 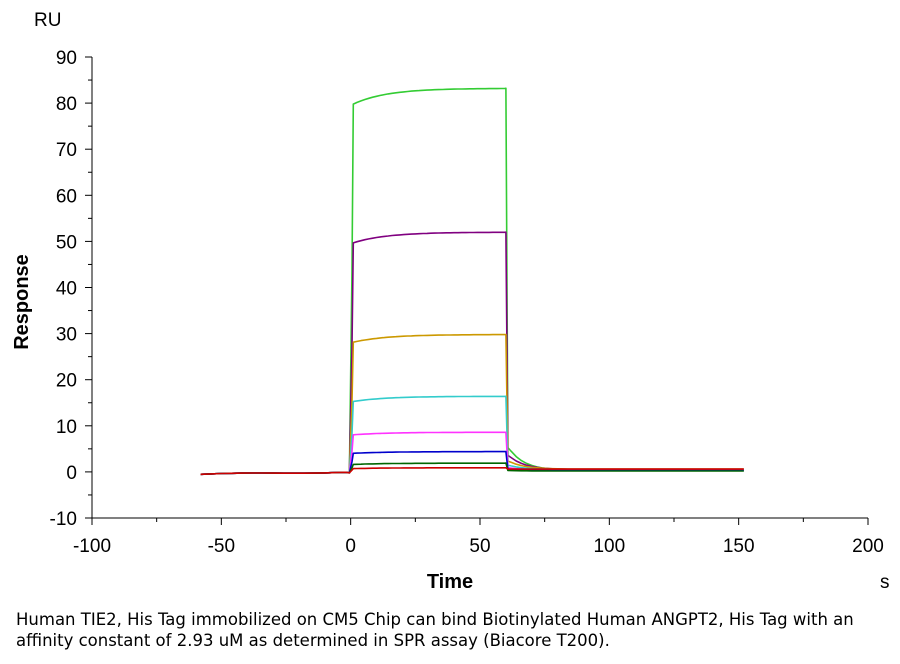 I want to click on y-tick-label: 90, so click(x=66, y=58).